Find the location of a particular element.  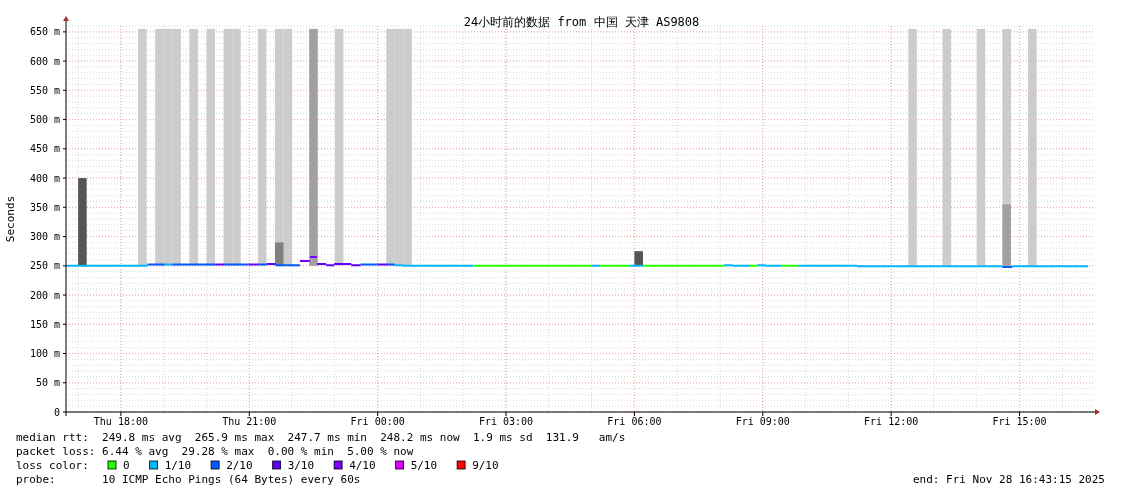

y-tick-label: 250 m is located at coordinates (44, 266).